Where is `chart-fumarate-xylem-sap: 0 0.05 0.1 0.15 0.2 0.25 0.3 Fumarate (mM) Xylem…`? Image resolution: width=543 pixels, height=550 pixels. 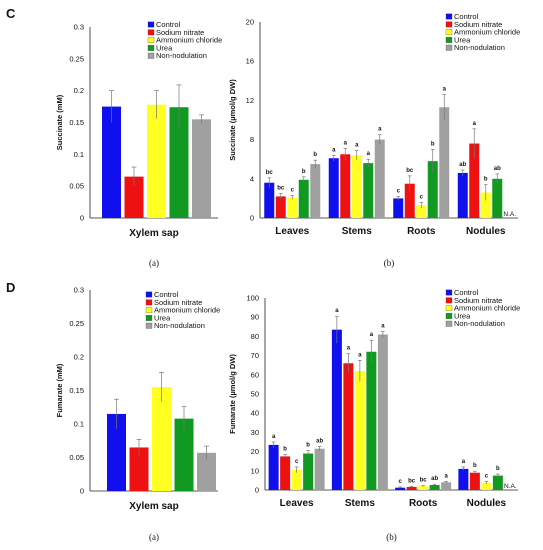
chart-fumarate-xylem-sap: 0 0.05 0.1 0.15 0.2 0.25 0.3 Fumarate (mM) Xylem… is located at coordinates (137, 414).